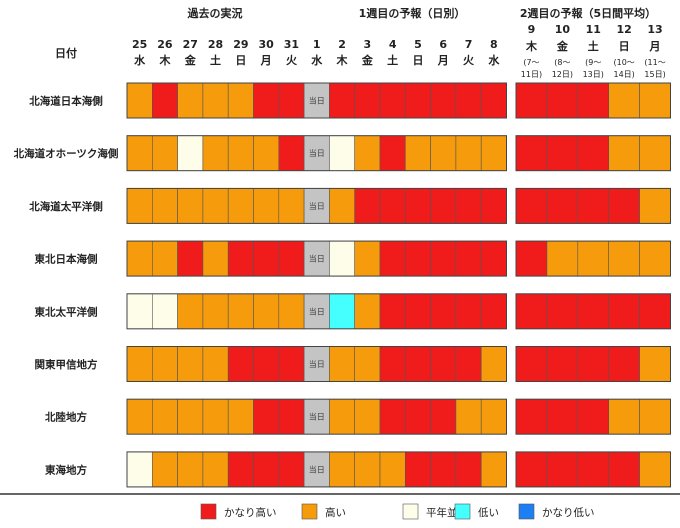 Image resolution: width=680 pixels, height=528 pixels. Describe the element at coordinates (623, 74) in the screenshot. I see `week2-range-end: 14日)` at that location.